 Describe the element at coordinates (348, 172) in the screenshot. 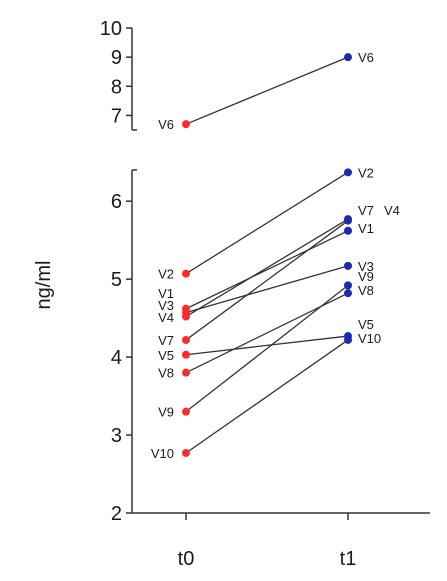

I see `point-t1-v2` at that location.